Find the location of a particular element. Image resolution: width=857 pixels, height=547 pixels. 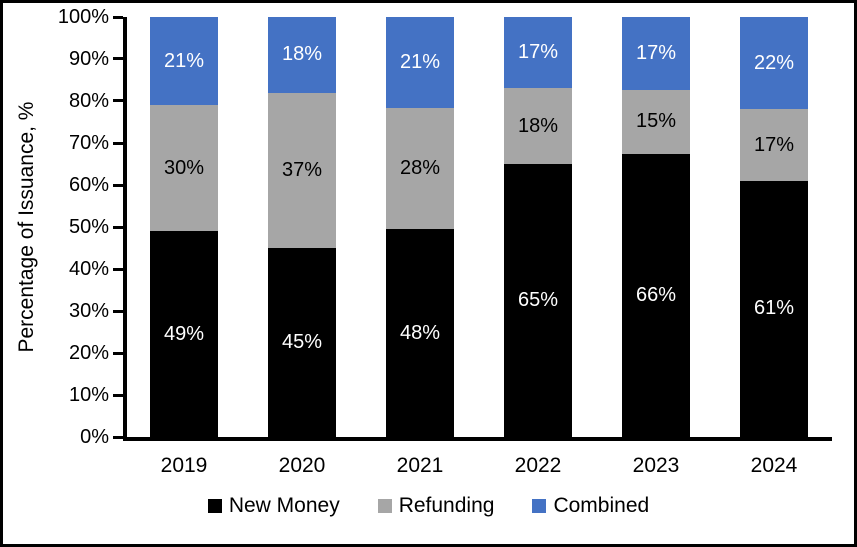

y-tick-label: 40% is located at coordinates (88, 269).